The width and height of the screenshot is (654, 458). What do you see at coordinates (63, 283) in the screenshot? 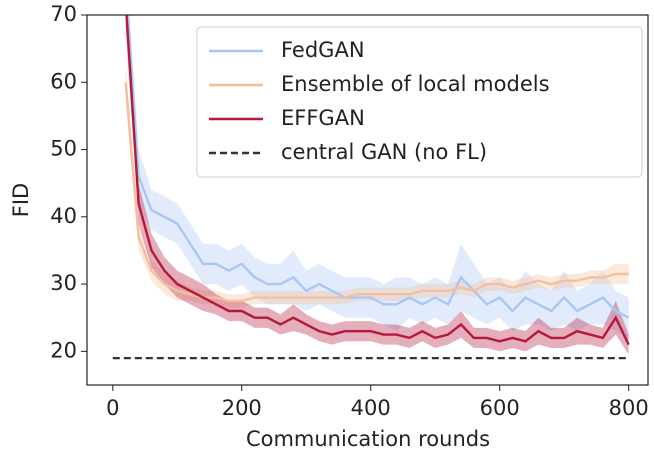
I see `y-tick-label: 30` at bounding box center [63, 283].